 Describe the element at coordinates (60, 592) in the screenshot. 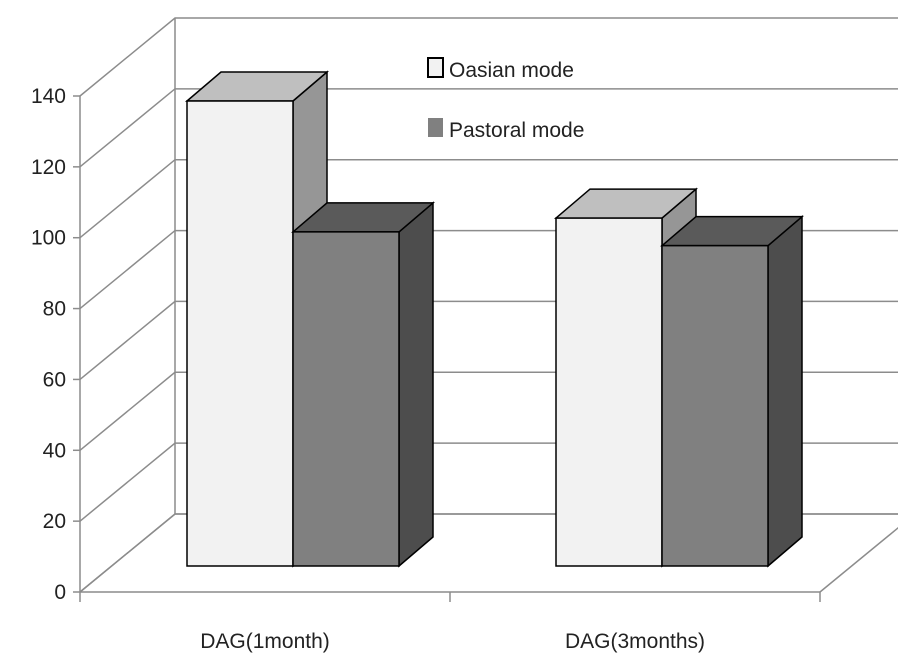

I see `y-tick-label: 0` at that location.